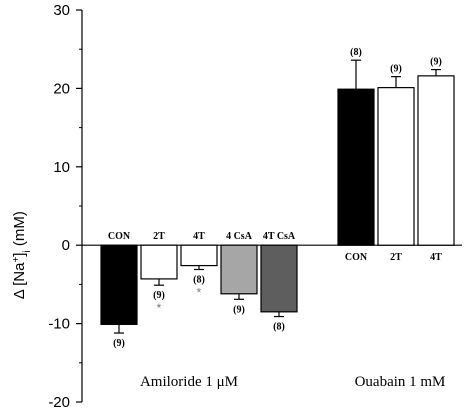 This screenshot has height=414, width=474. I want to click on category-label: 4 CsA, so click(239, 236).